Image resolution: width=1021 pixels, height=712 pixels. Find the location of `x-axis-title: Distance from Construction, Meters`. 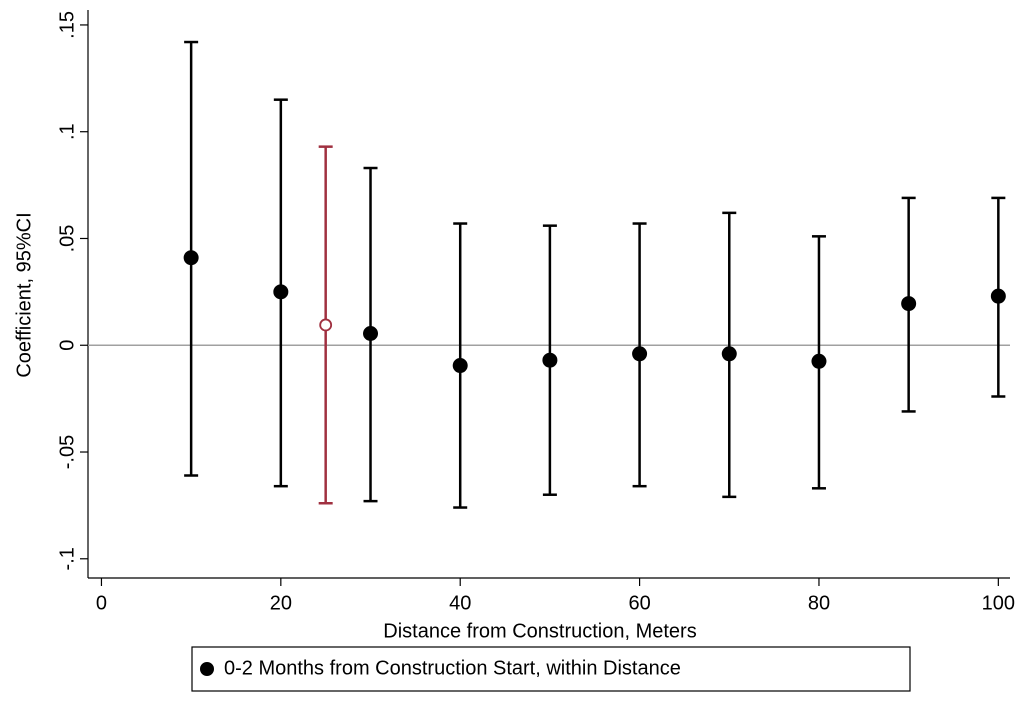

x-axis-title: Distance from Construction, Meters is located at coordinates (539, 631).